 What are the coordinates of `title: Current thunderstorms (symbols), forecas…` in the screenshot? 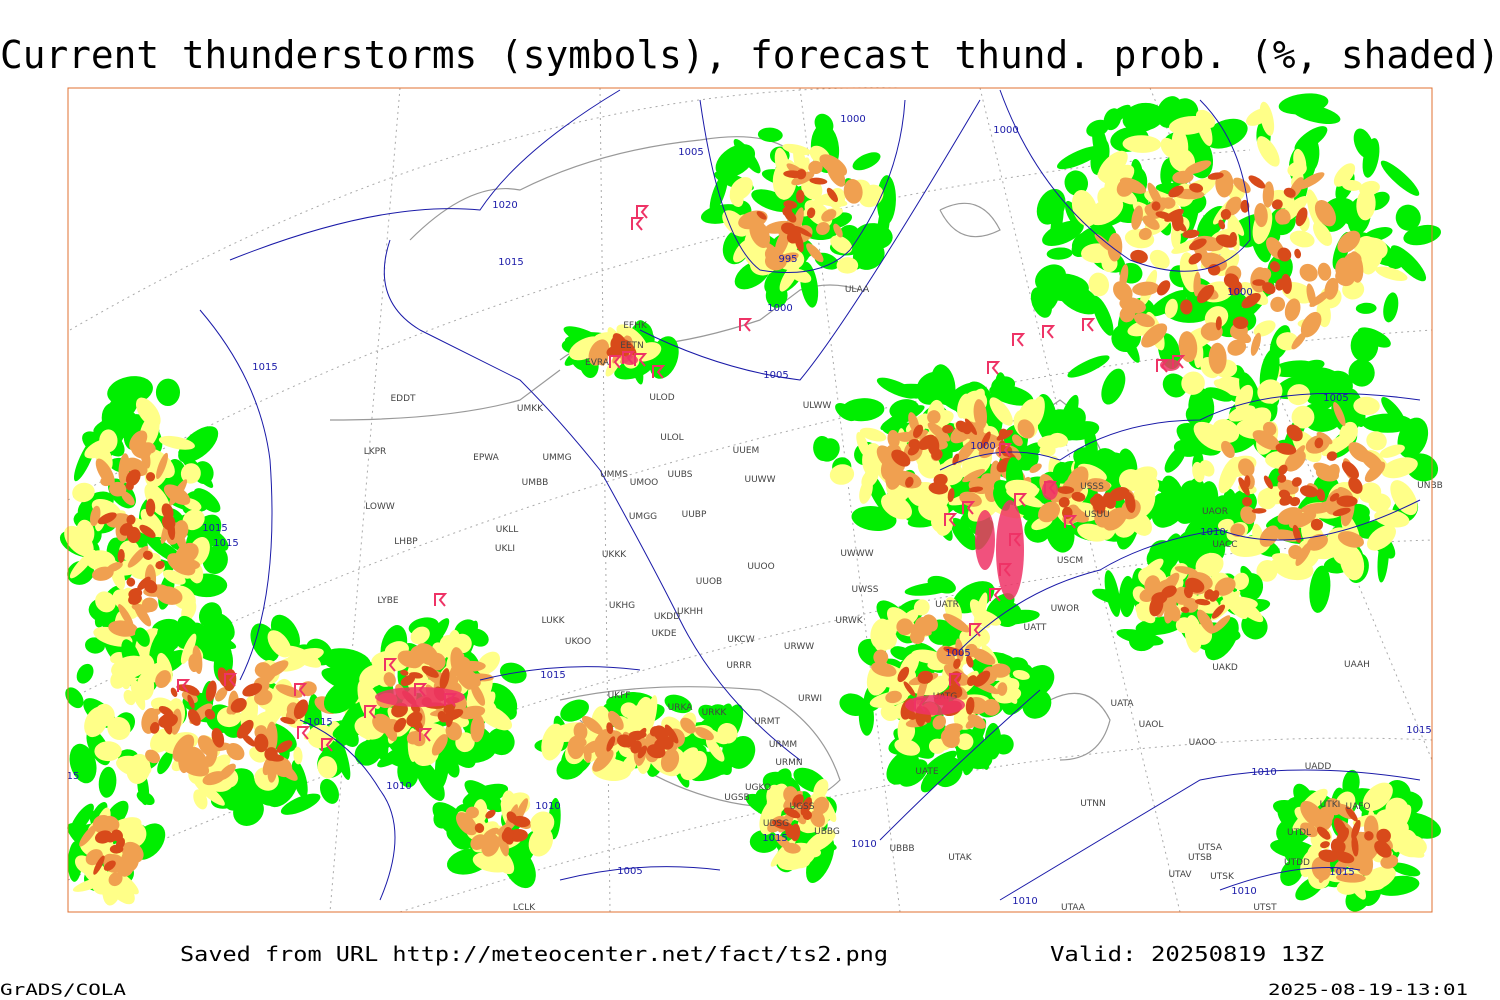 It's located at (750, 55).